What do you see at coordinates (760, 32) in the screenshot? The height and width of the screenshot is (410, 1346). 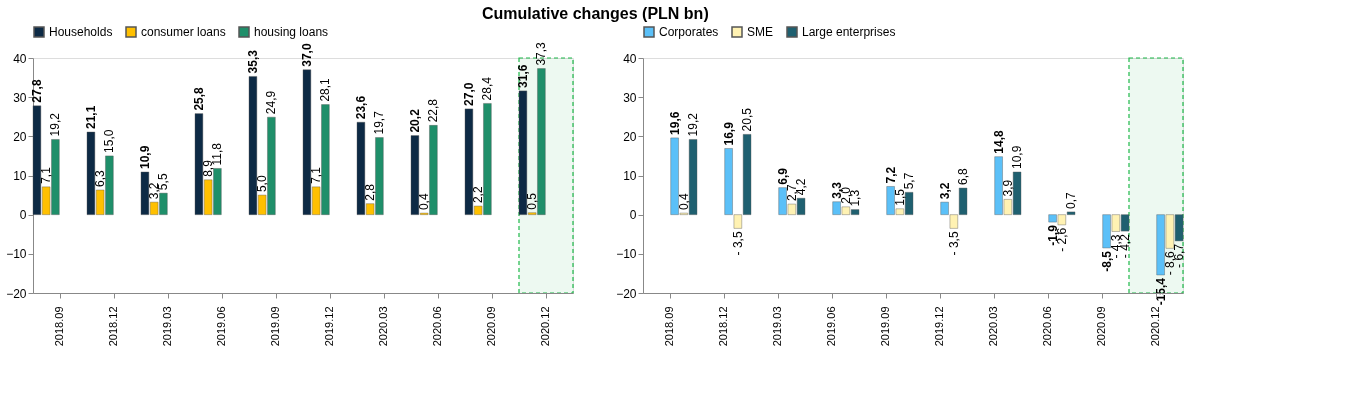 I see `legend-label: SME` at bounding box center [760, 32].